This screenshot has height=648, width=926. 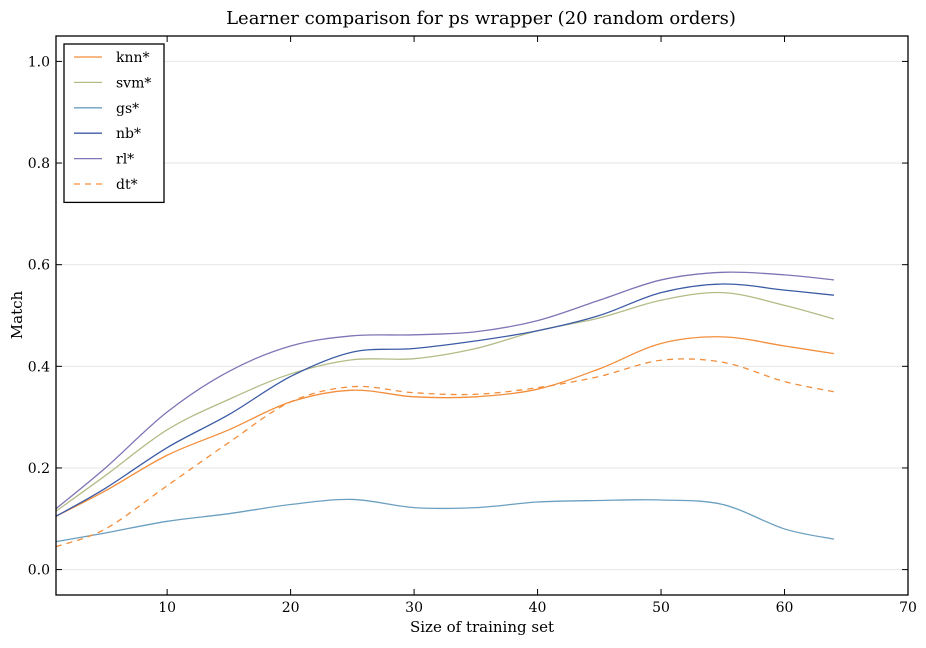 What do you see at coordinates (291, 608) in the screenshot?
I see `x-tick-label: 20` at bounding box center [291, 608].